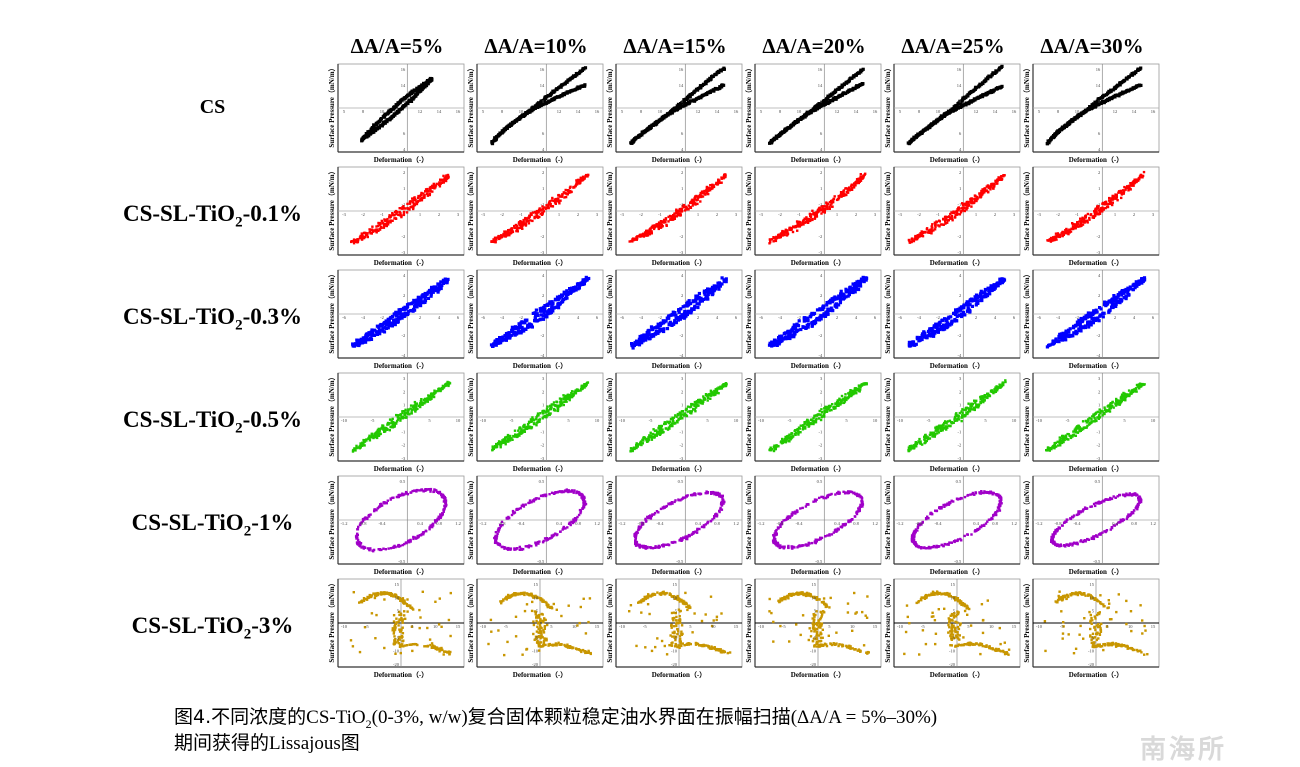  I want to click on x-tick-label: 3, so click(1014, 214).